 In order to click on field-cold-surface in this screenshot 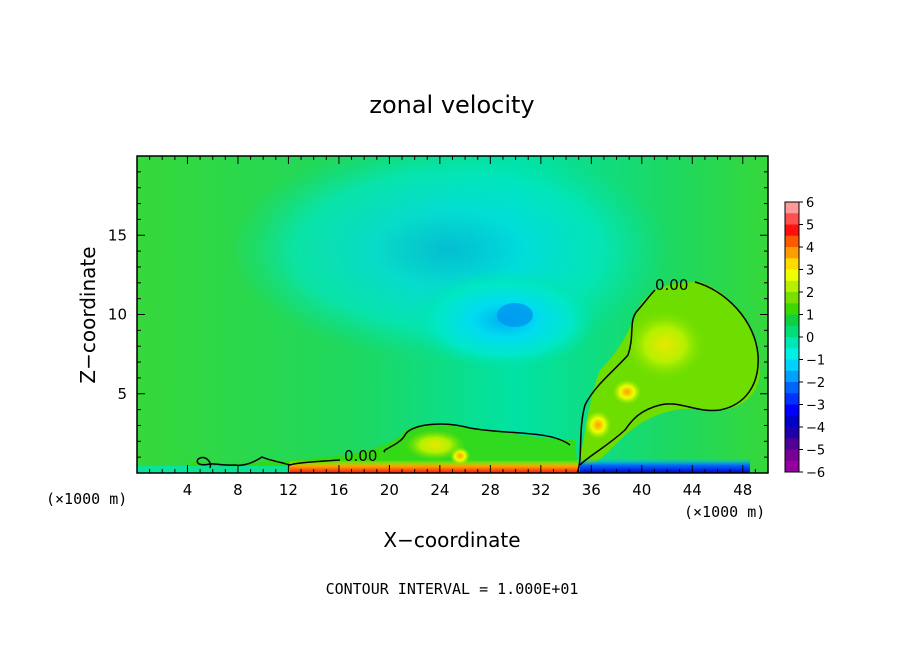, I will do `click(665, 465)`.